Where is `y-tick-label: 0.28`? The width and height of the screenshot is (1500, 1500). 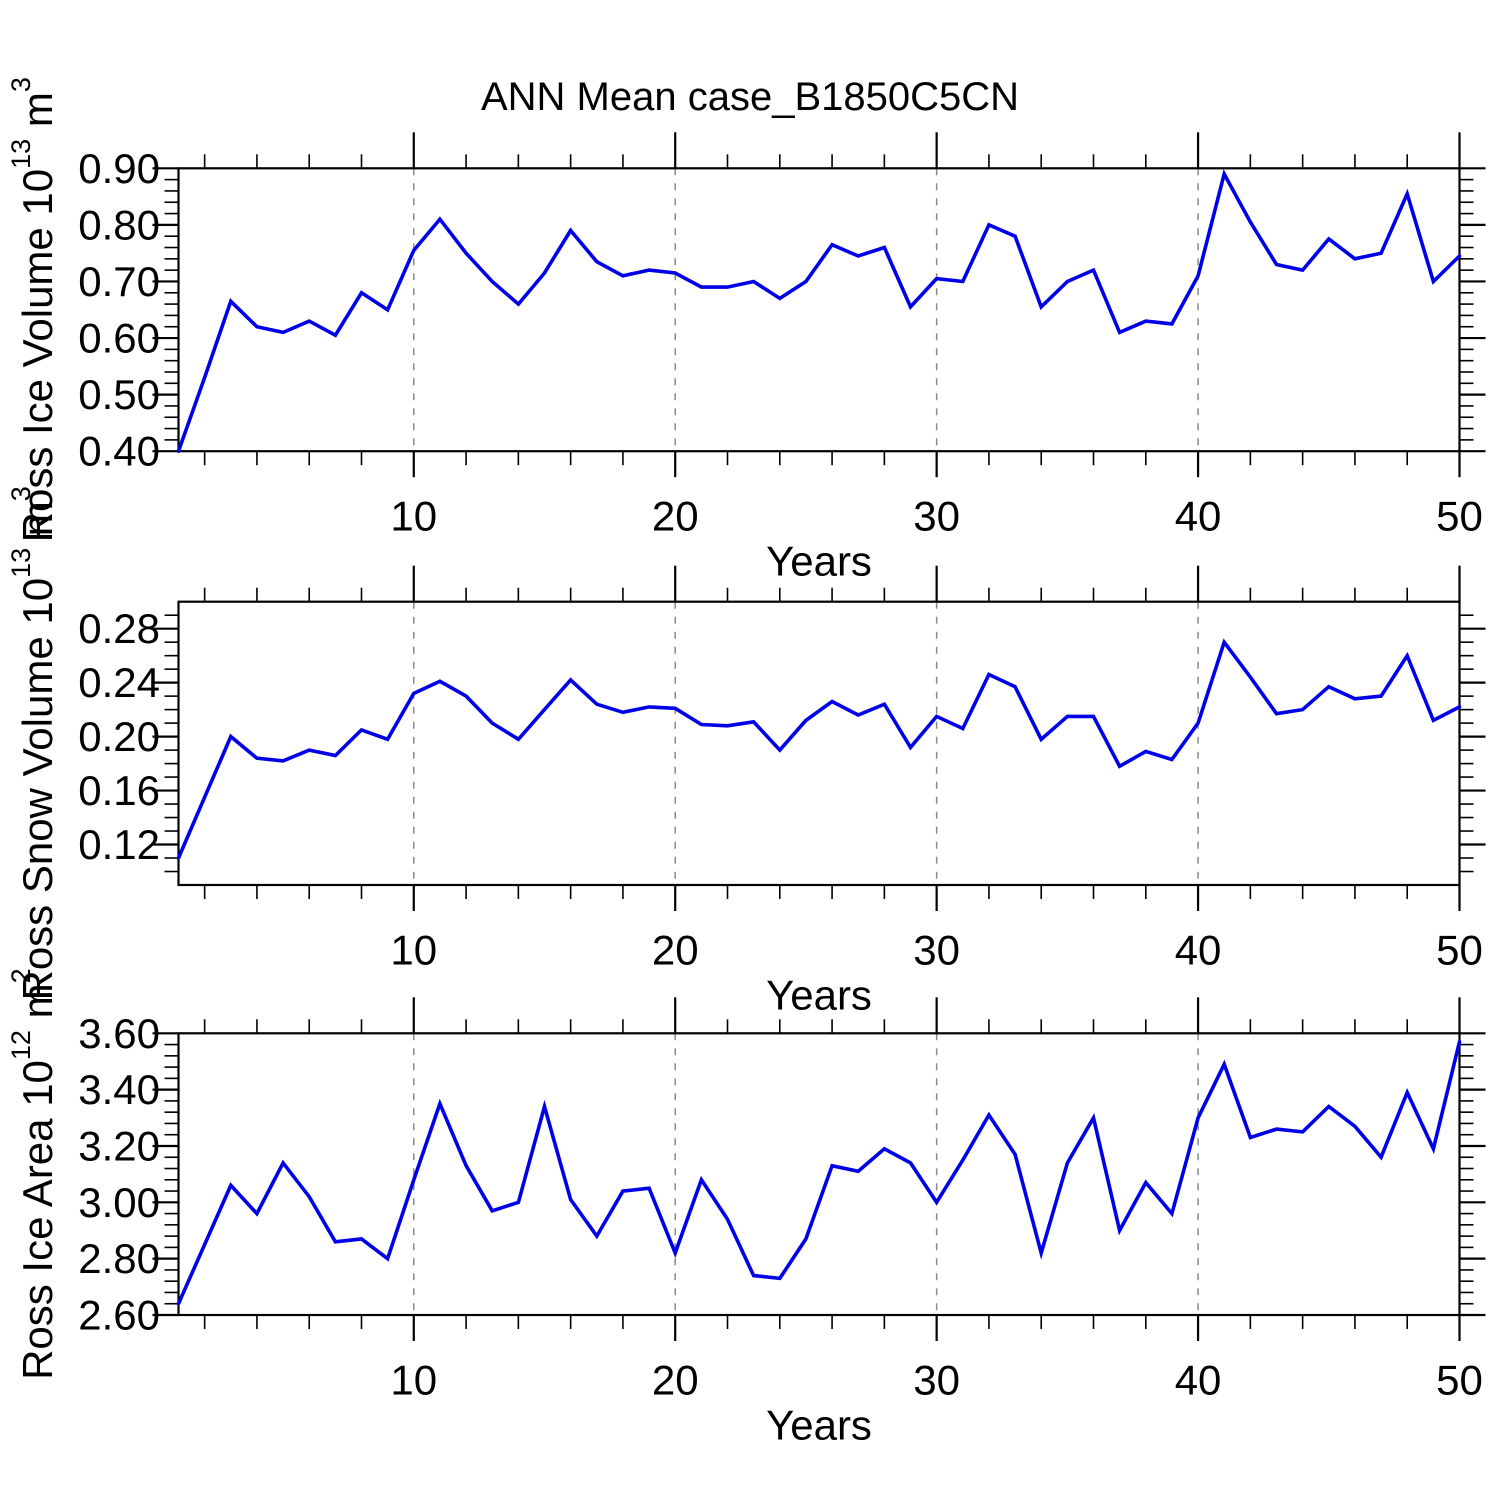
y-tick-label: 0.28 is located at coordinates (119, 628).